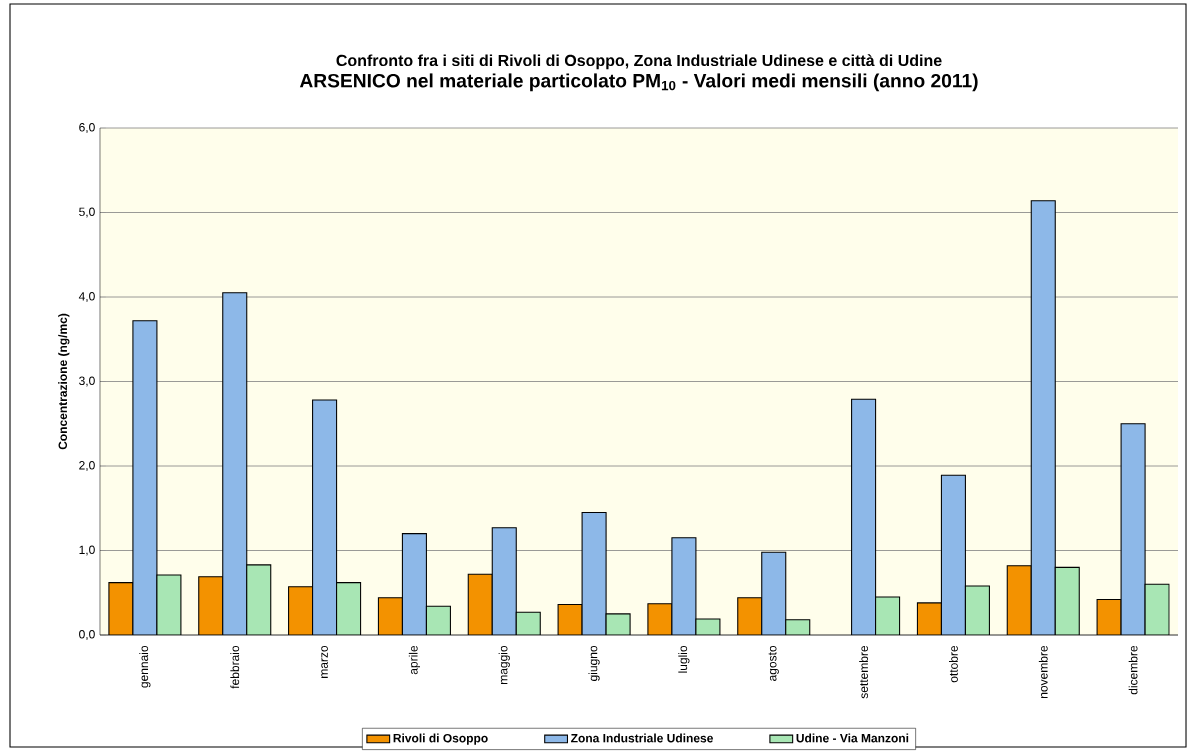 Image resolution: width=1190 pixels, height=751 pixels. I want to click on x-tick-label: febbraio, so click(235, 667).